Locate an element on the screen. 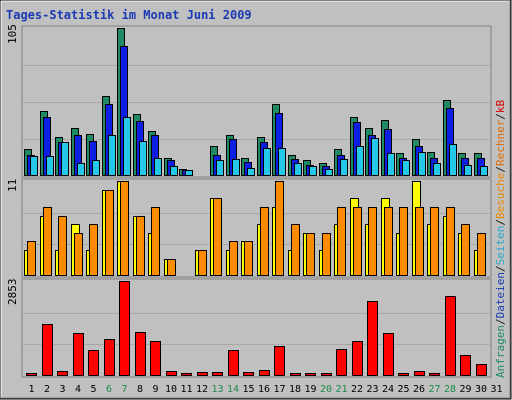 This screenshot has height=400, width=512. x-tick-label-7: 7 is located at coordinates (124, 389).